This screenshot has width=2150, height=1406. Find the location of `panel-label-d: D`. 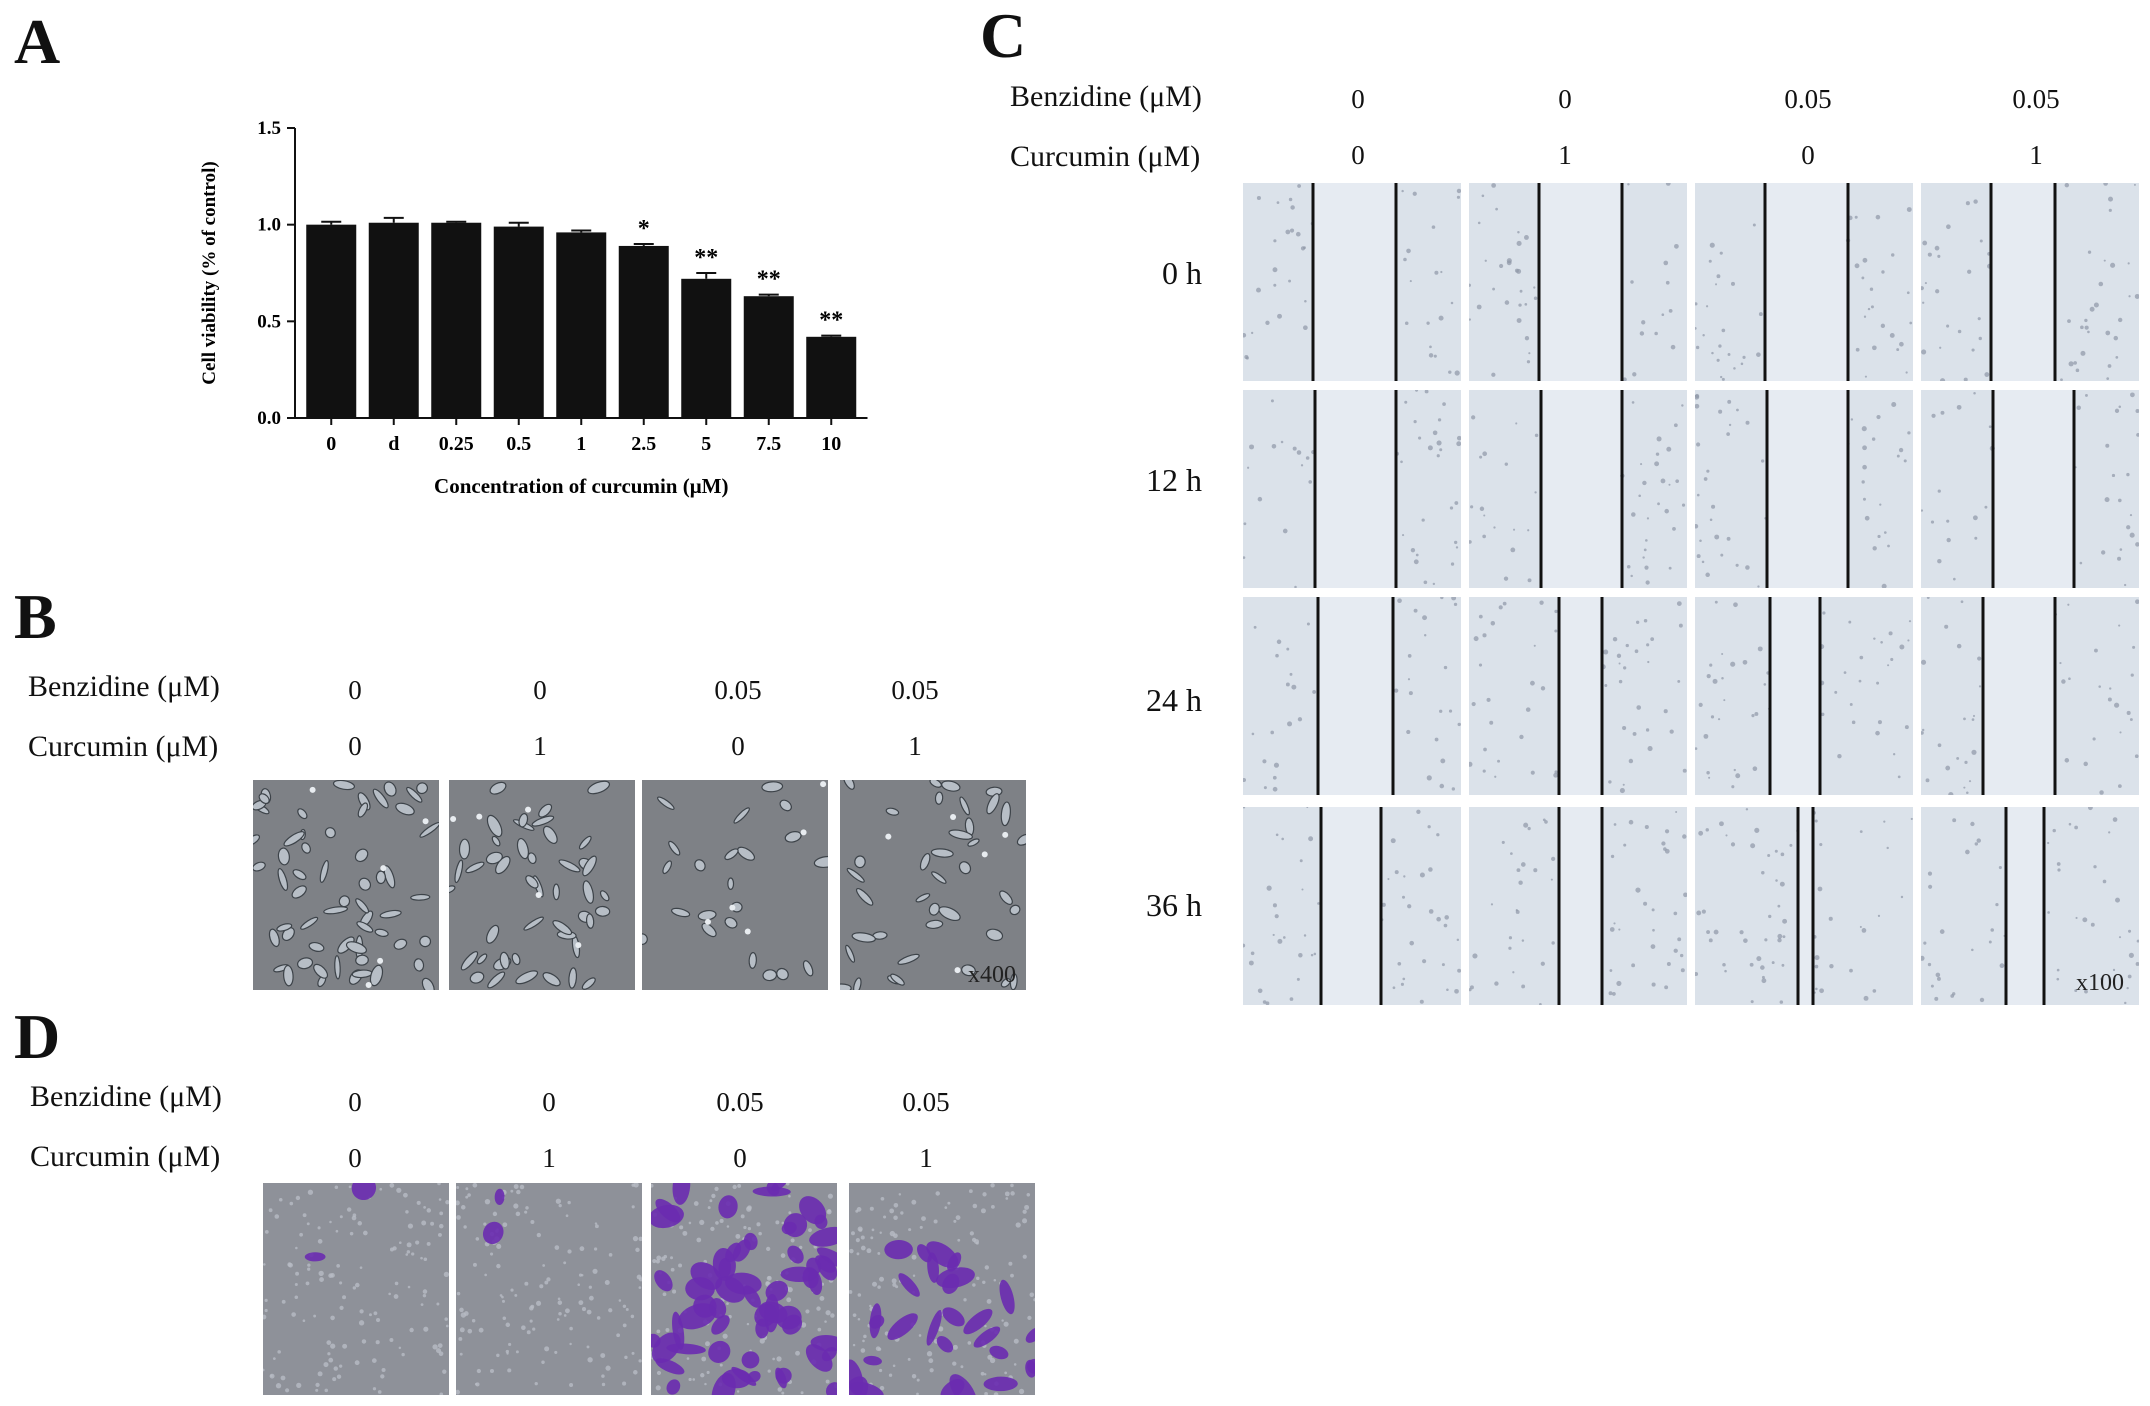

panel-label-d: D is located at coordinates (37, 1036).